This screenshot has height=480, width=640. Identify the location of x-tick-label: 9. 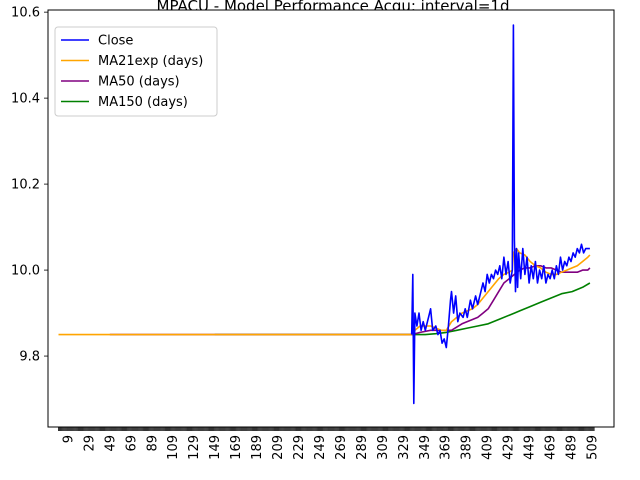
(68, 439).